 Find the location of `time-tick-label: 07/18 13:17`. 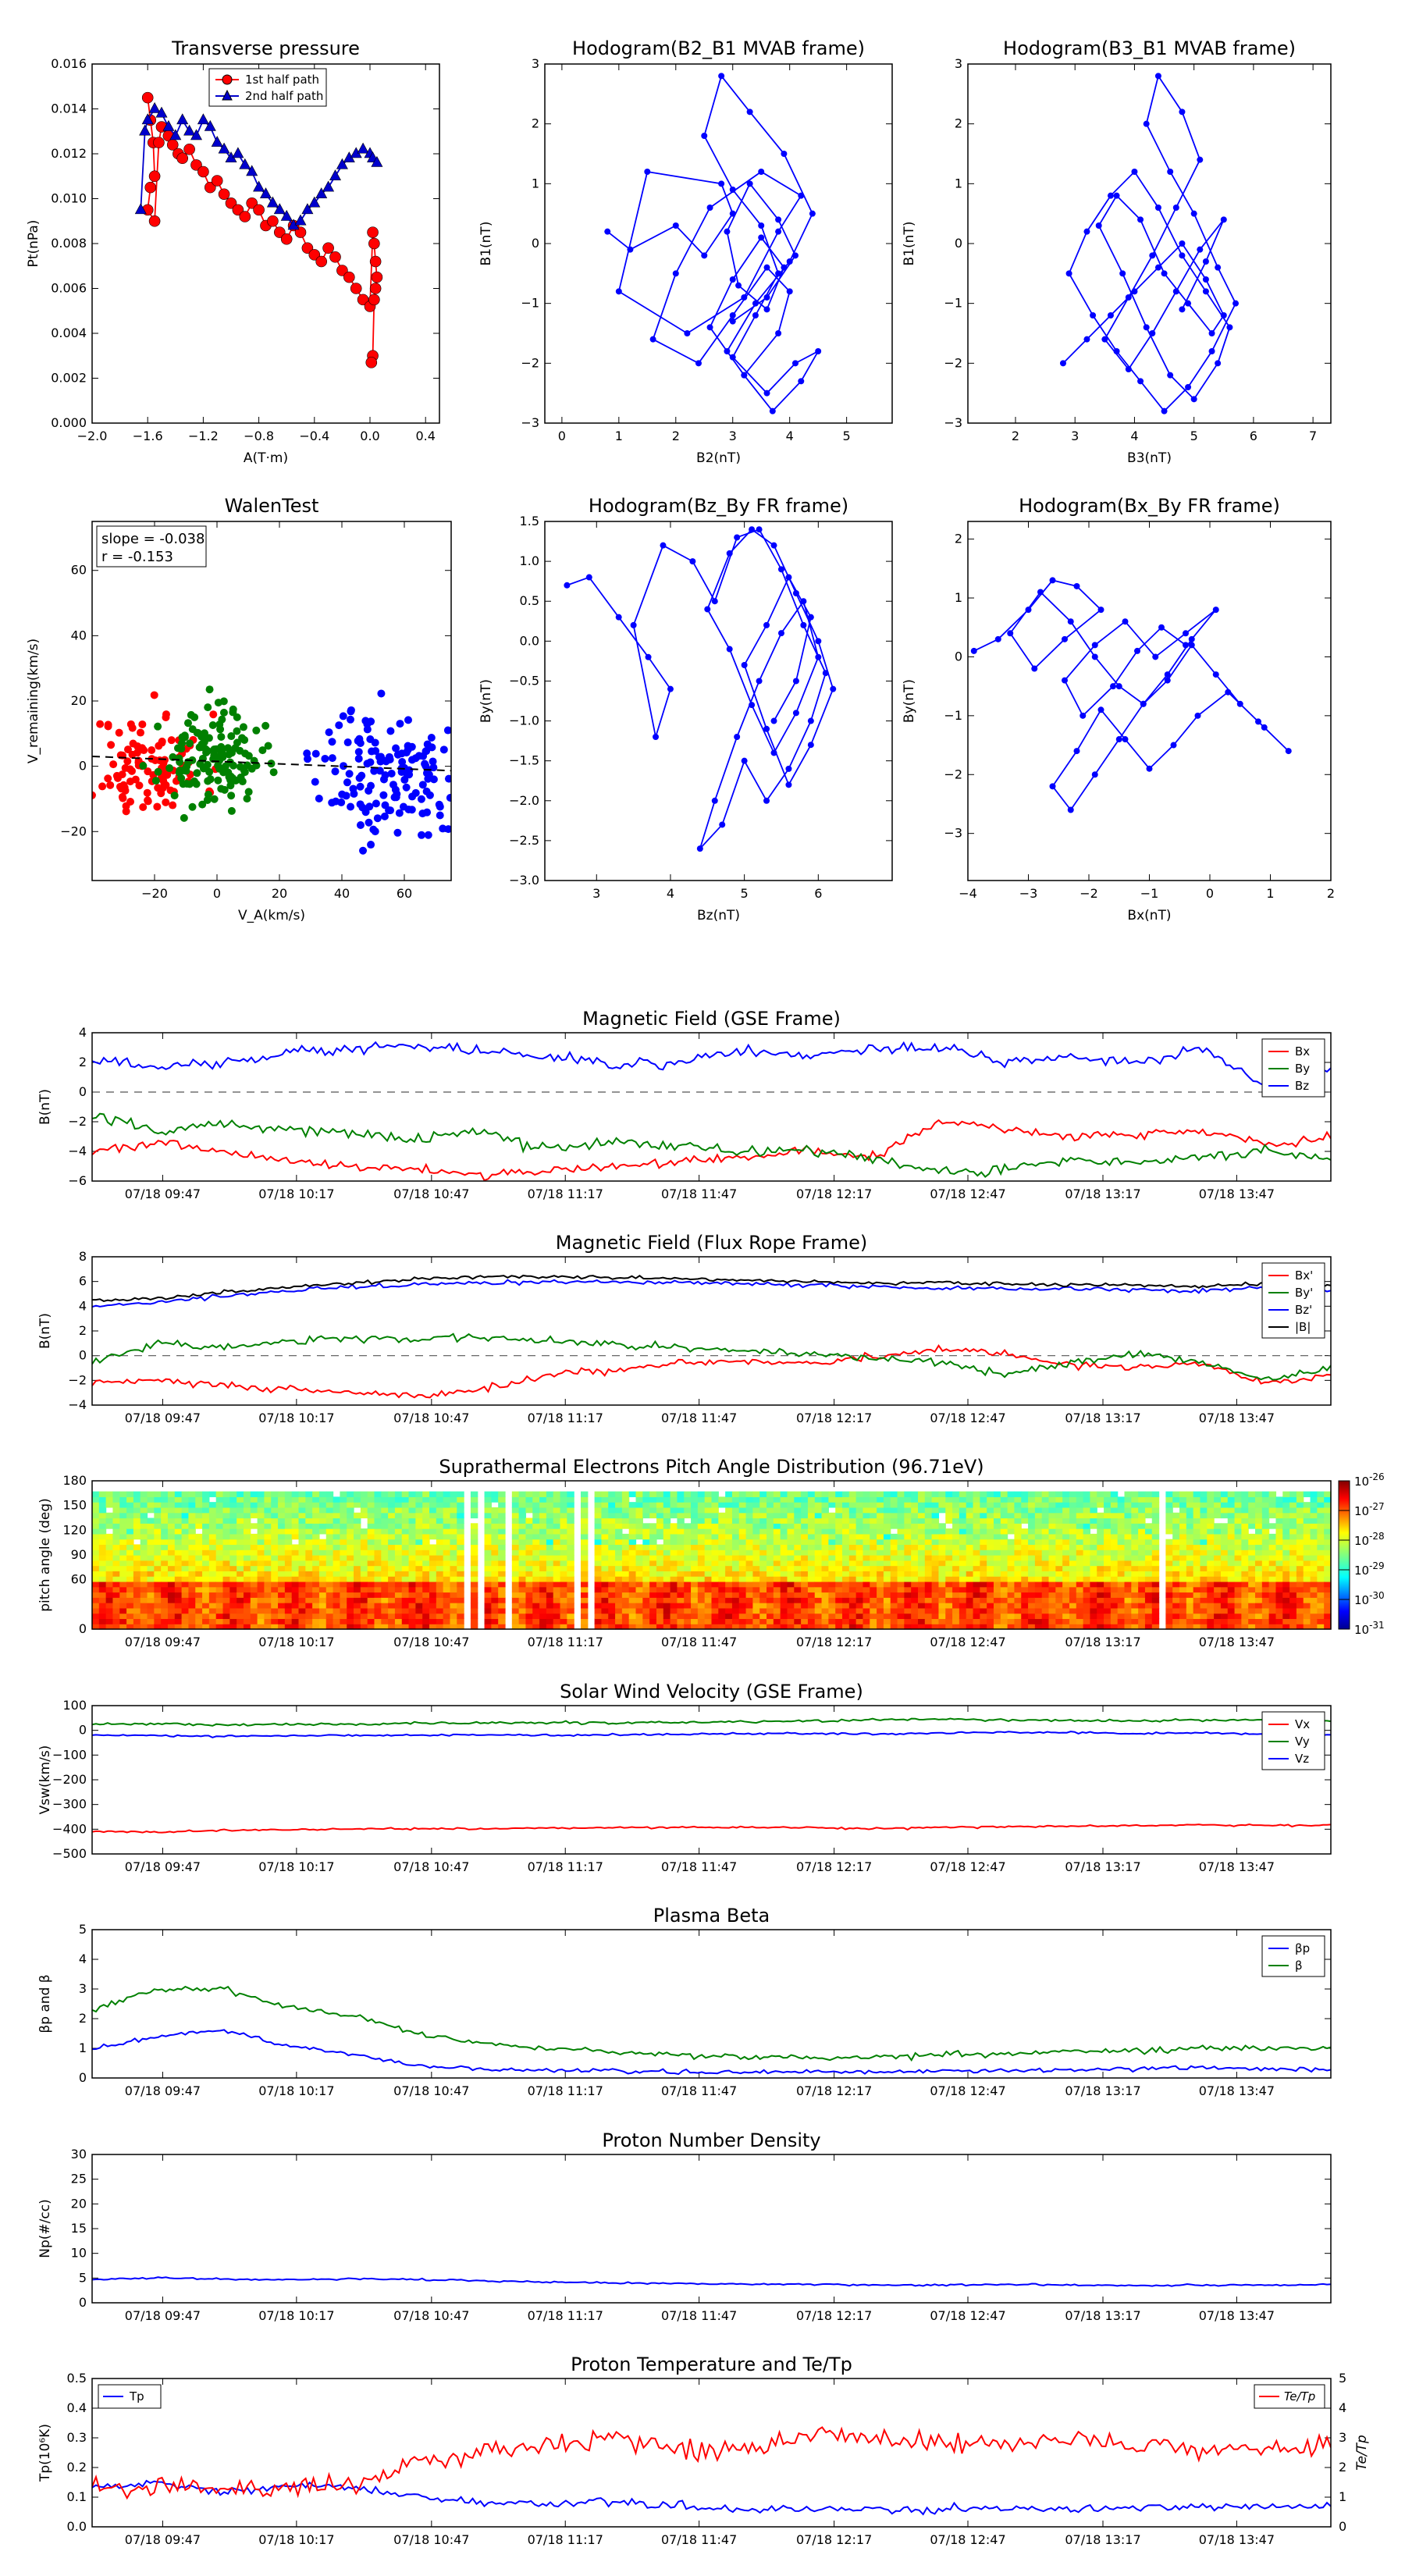

time-tick-label: 07/18 13:17 is located at coordinates (1102, 2539).